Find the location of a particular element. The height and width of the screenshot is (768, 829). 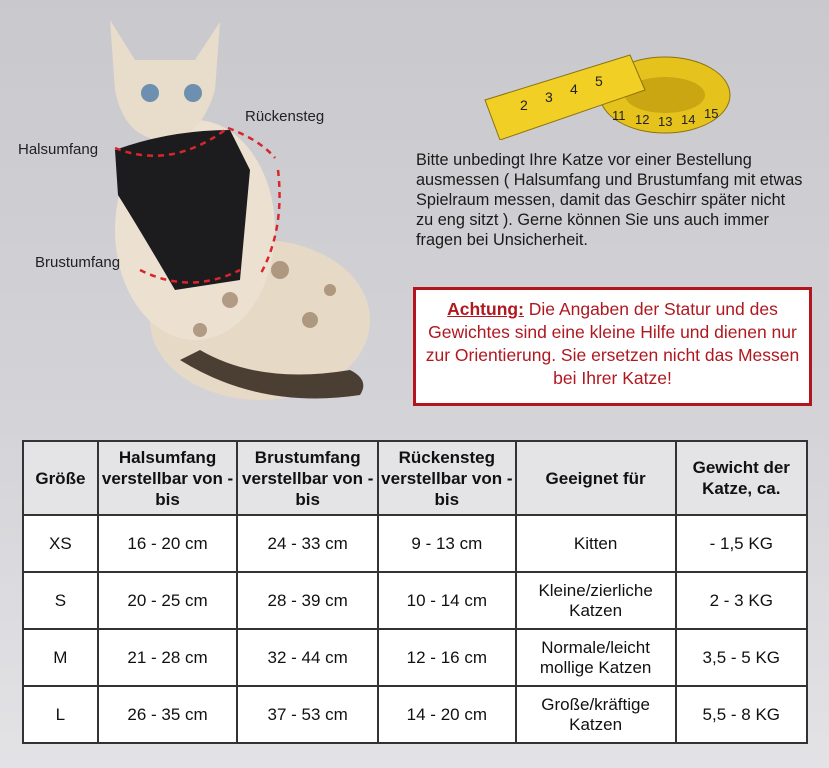

tape-measure-image: 2 3 4 5 11 12 13 14 15 is located at coordinates (607, 97).